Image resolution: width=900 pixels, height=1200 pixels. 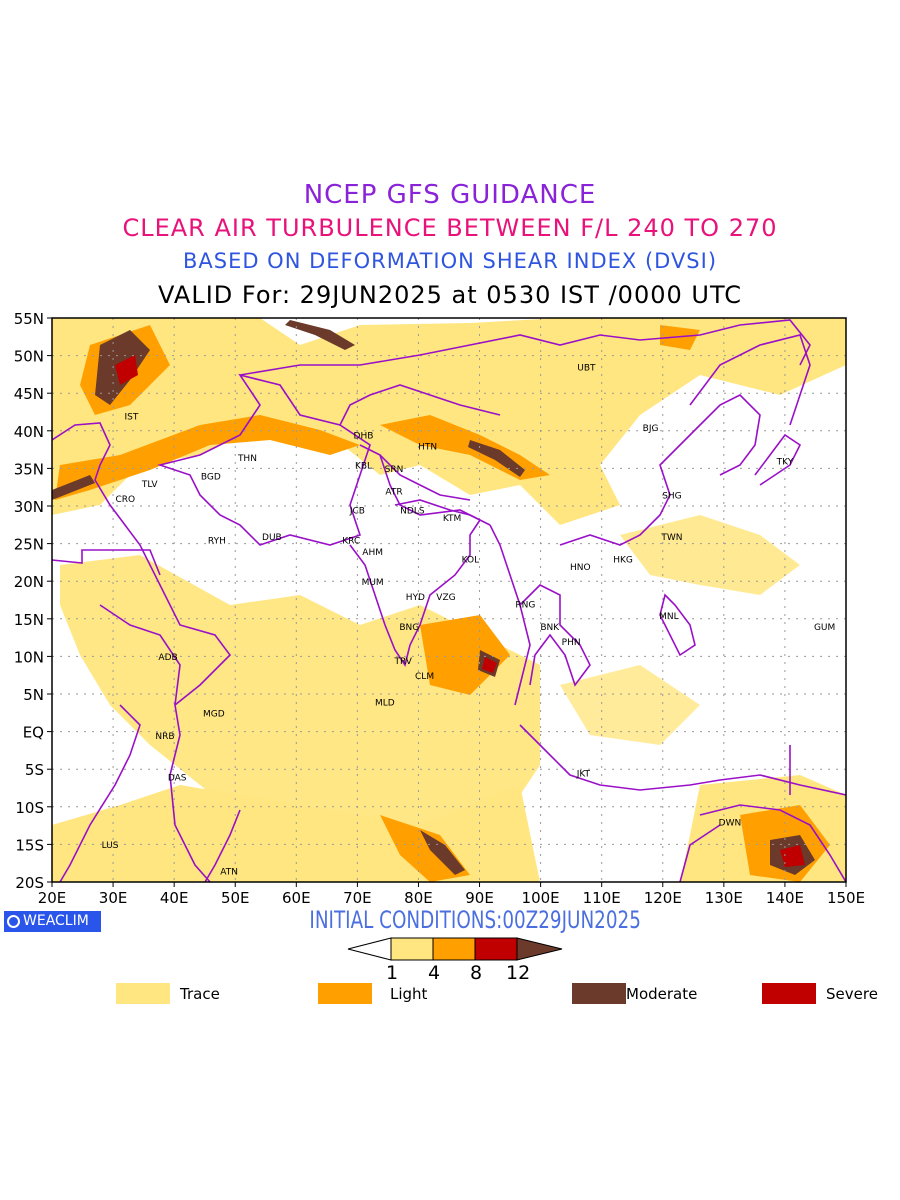 What do you see at coordinates (29, 469) in the screenshot?
I see `lat-tick-label: 35N` at bounding box center [29, 469].